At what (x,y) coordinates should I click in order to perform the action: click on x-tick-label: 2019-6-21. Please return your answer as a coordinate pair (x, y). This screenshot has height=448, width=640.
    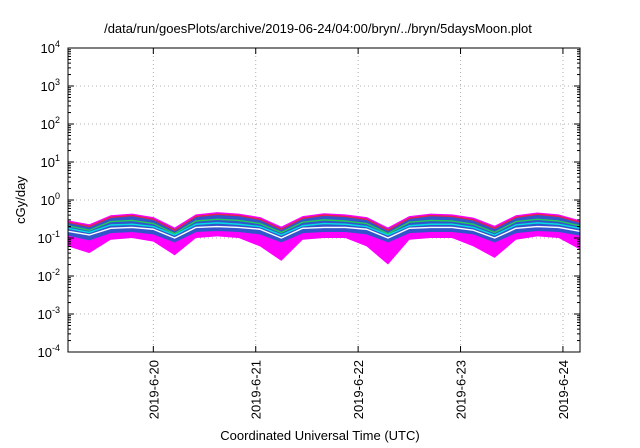
    Looking at the image, I should click on (256, 389).